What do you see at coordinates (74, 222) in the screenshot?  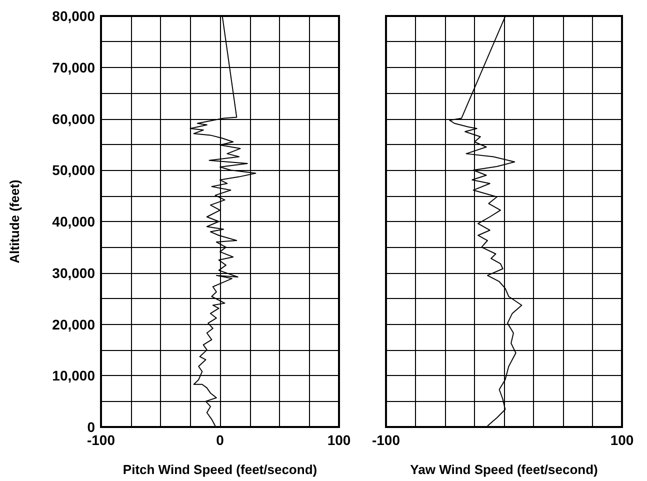 I see `y-tick-label: 40,000` at bounding box center [74, 222].